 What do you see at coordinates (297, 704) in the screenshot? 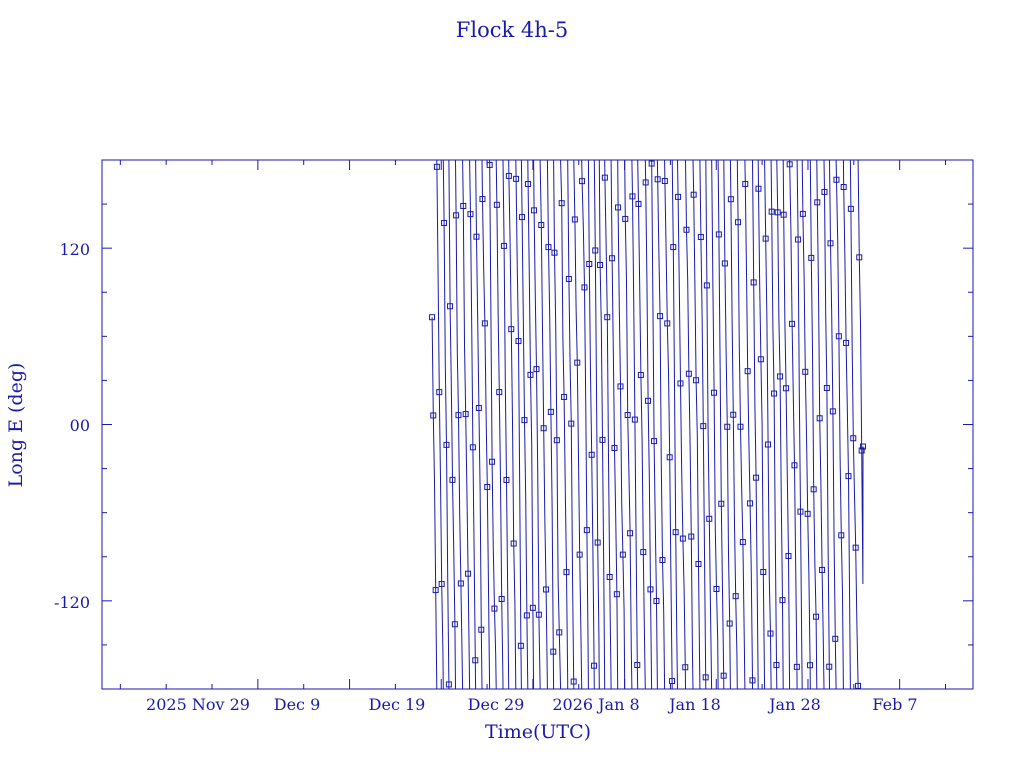
I see `x-tick-label: Dec 9` at bounding box center [297, 704].